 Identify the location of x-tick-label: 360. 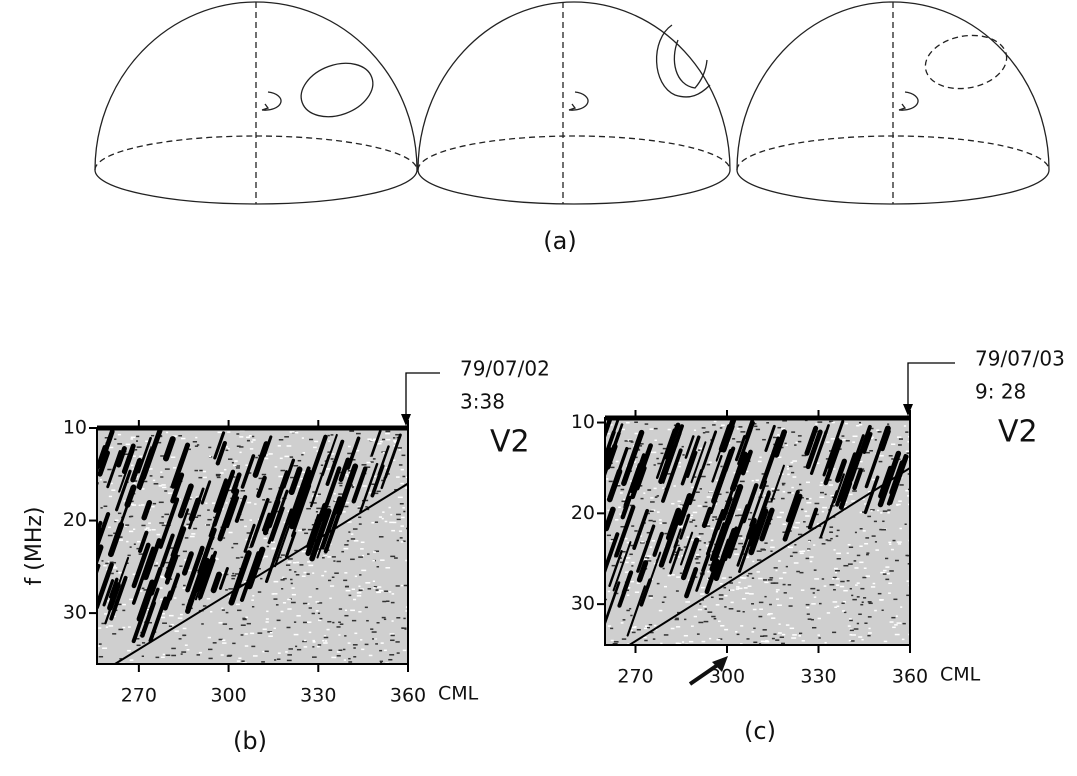
(910, 677).